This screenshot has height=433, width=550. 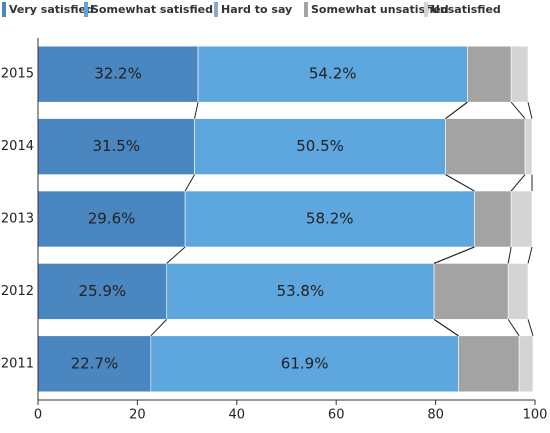 What do you see at coordinates (17, 291) in the screenshot?
I see `y-tick-label: 2012` at bounding box center [17, 291].